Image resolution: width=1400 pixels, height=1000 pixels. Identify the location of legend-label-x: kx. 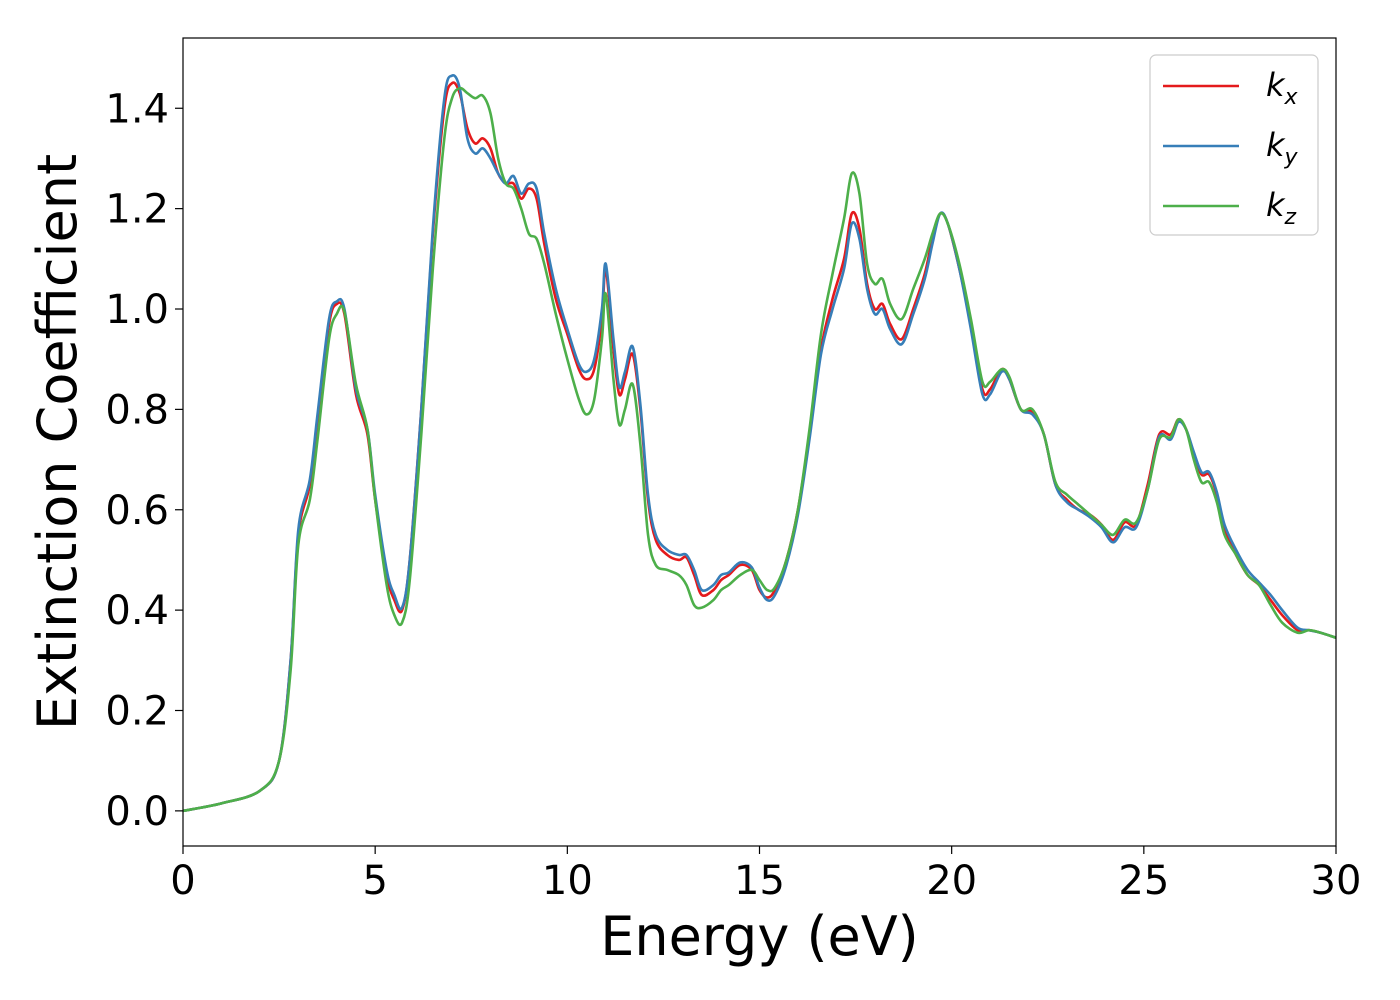
(1282, 88).